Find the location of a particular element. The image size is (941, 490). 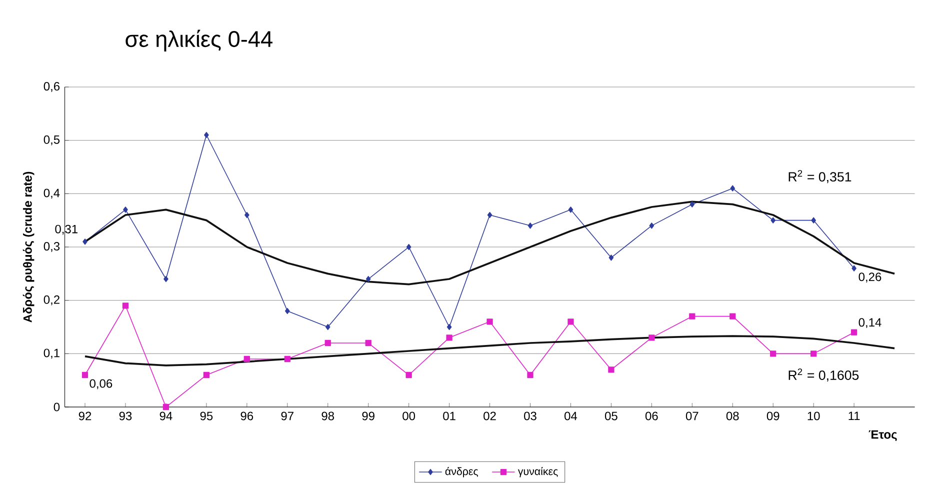

legend-label: άνδρες is located at coordinates (461, 472).